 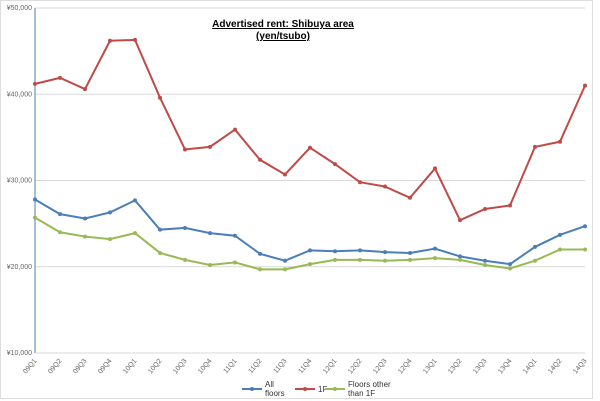 What do you see at coordinates (30, 367) in the screenshot?
I see `x-tick-label: 09Q1` at bounding box center [30, 367].